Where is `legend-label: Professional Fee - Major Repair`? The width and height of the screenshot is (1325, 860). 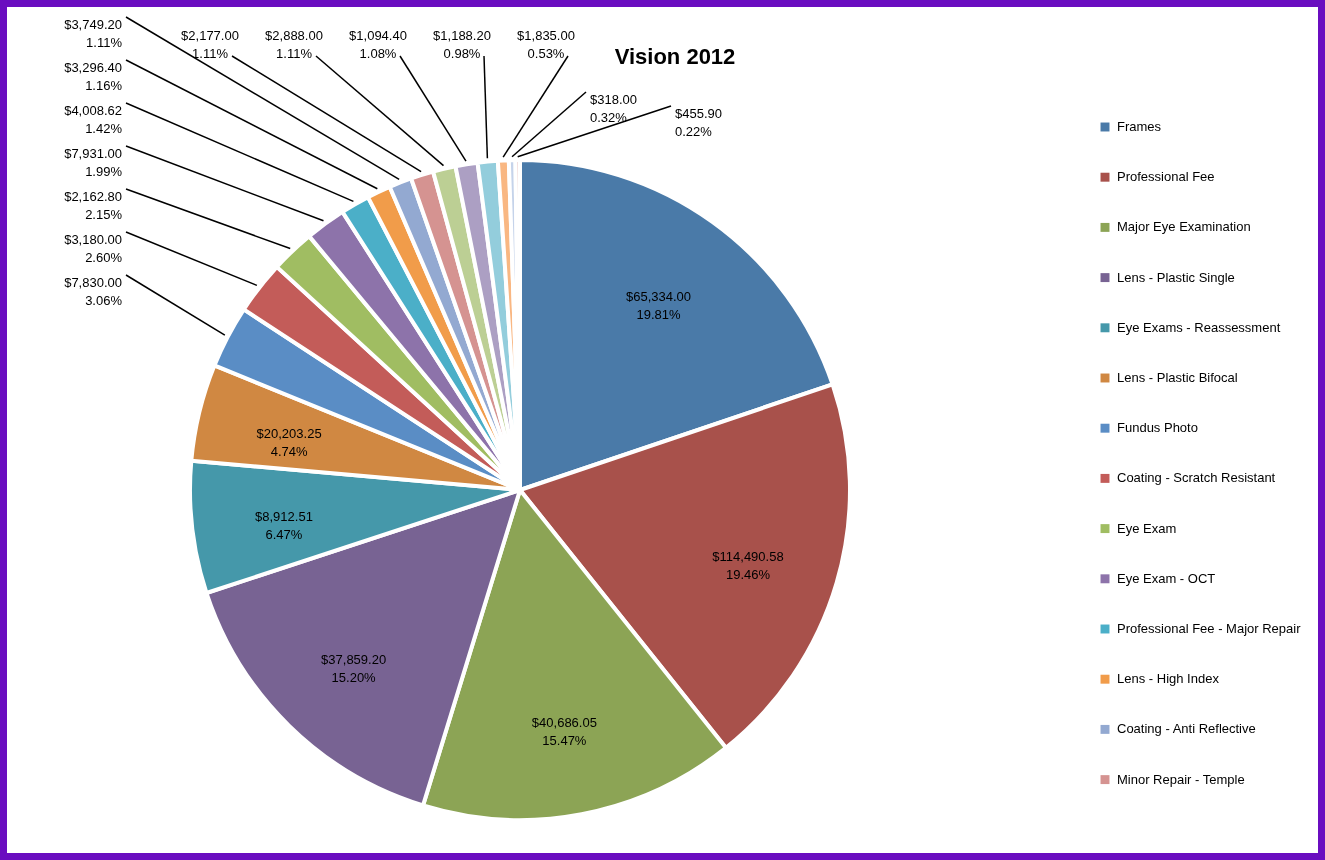 legend-label: Professional Fee - Major Repair is located at coordinates (1209, 628).